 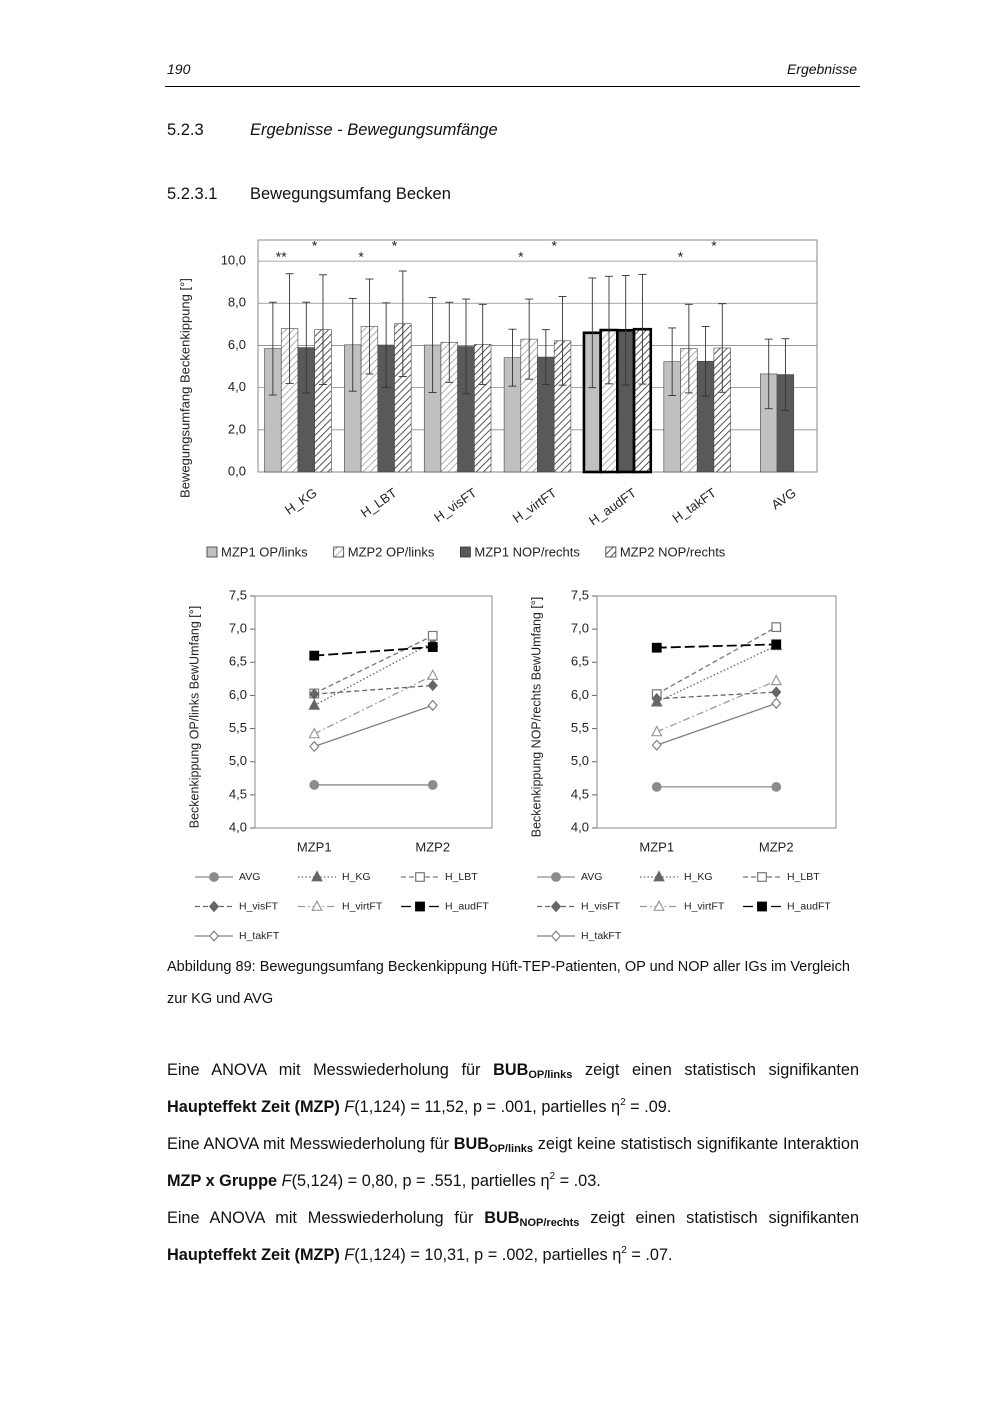 I want to click on y-axis-label: Beckenkippung NOP/rechts BewUmfang [°], so click(x=536, y=717).